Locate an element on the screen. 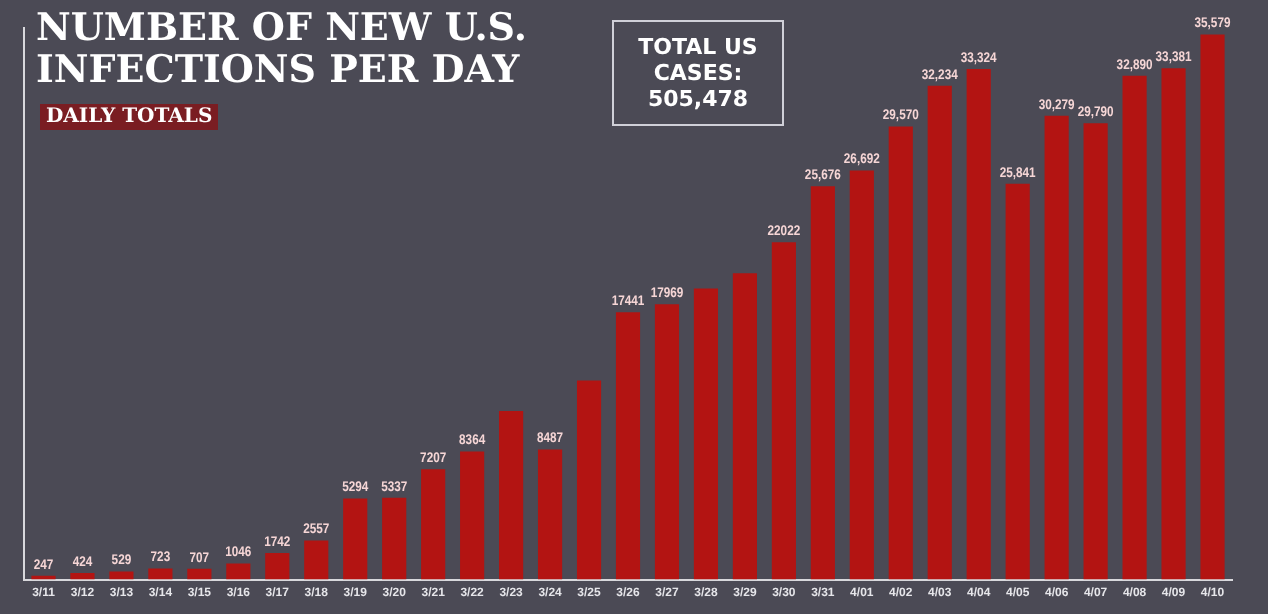 Image resolution: width=1268 pixels, height=614 pixels. text: DAILY TOTALS is located at coordinates (129, 117).